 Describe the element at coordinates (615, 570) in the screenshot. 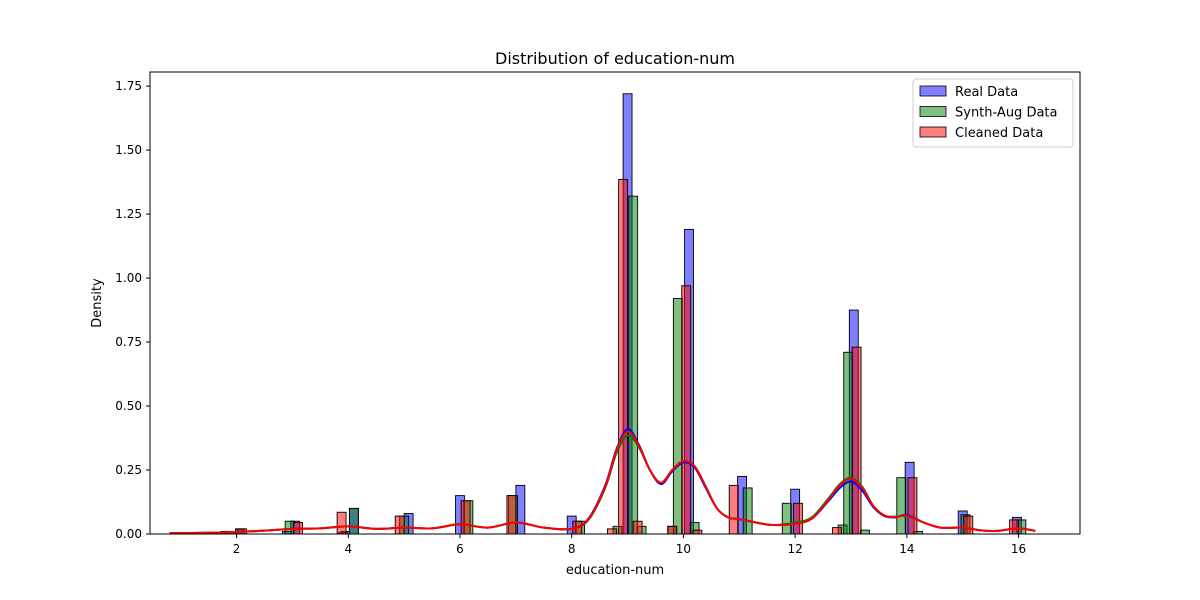

I see `x-axis-label: education-num` at that location.